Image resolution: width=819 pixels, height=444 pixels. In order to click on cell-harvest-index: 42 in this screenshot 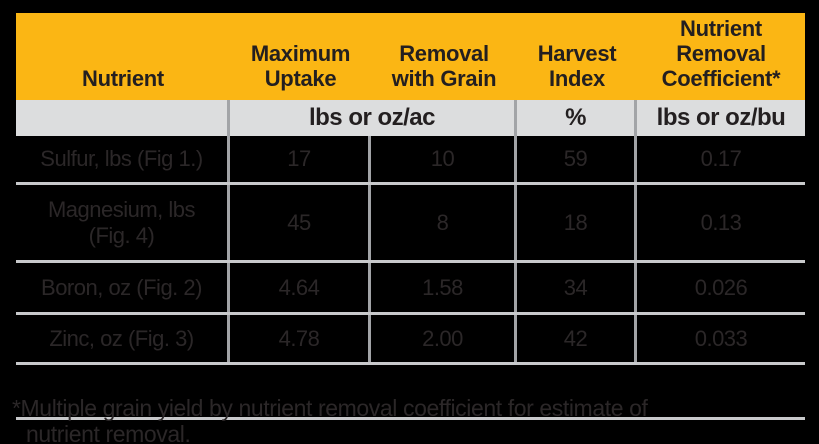, I will do `click(577, 338)`.